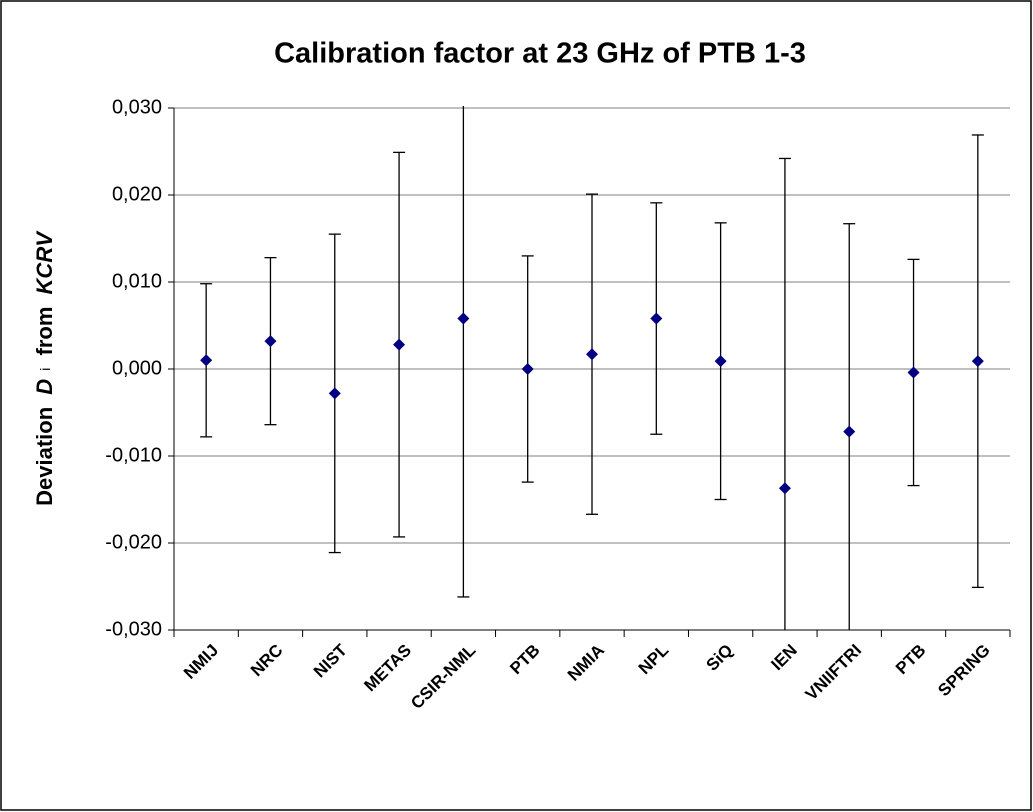 Image resolution: width=1033 pixels, height=812 pixels. I want to click on y-tick-label: -0,030, so click(133, 629).